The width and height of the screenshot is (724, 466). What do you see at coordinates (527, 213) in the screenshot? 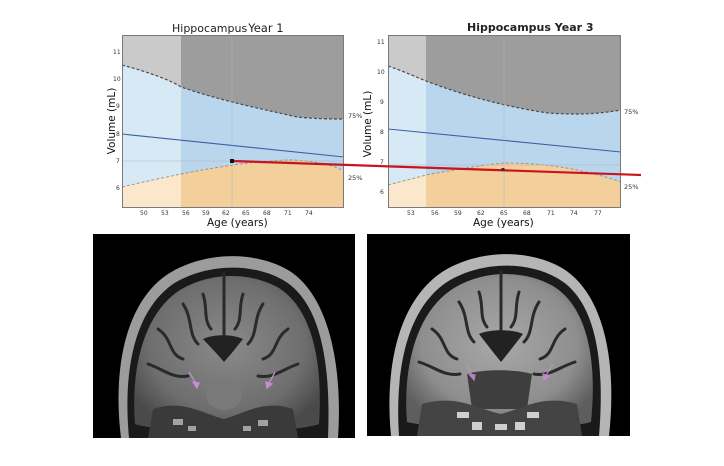
I see `chart2-xtick: 68` at bounding box center [527, 213].